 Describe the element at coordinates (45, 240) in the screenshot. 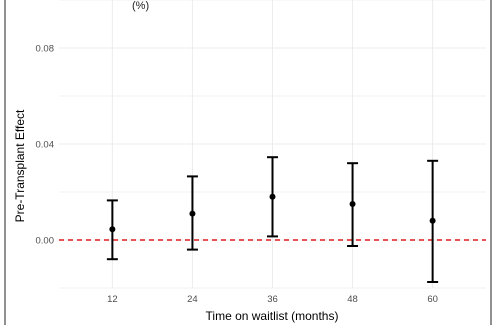

I see `y-tick-label-0: 0.00` at that location.